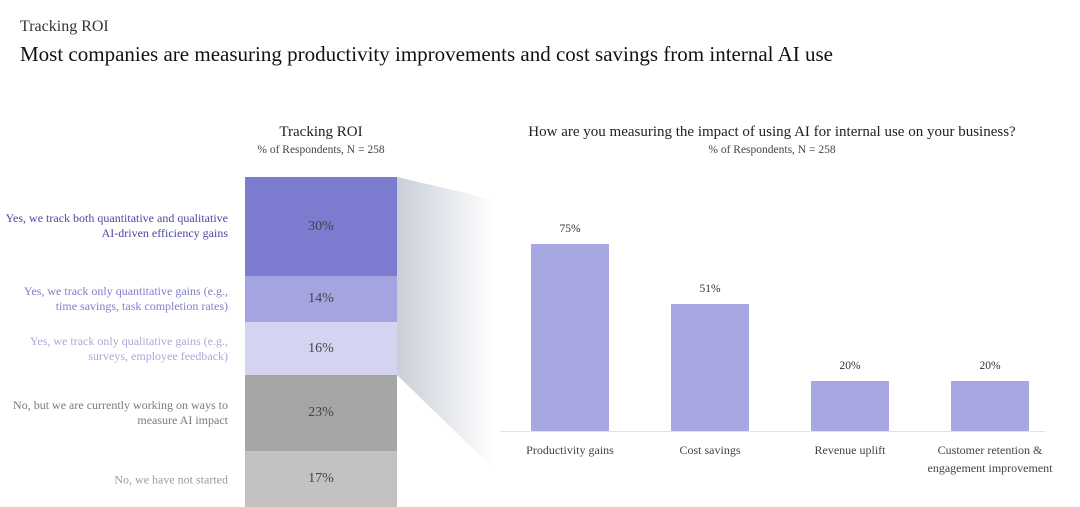 This screenshot has width=1080, height=507. I want to click on stack-segment: 23%, so click(321, 413).